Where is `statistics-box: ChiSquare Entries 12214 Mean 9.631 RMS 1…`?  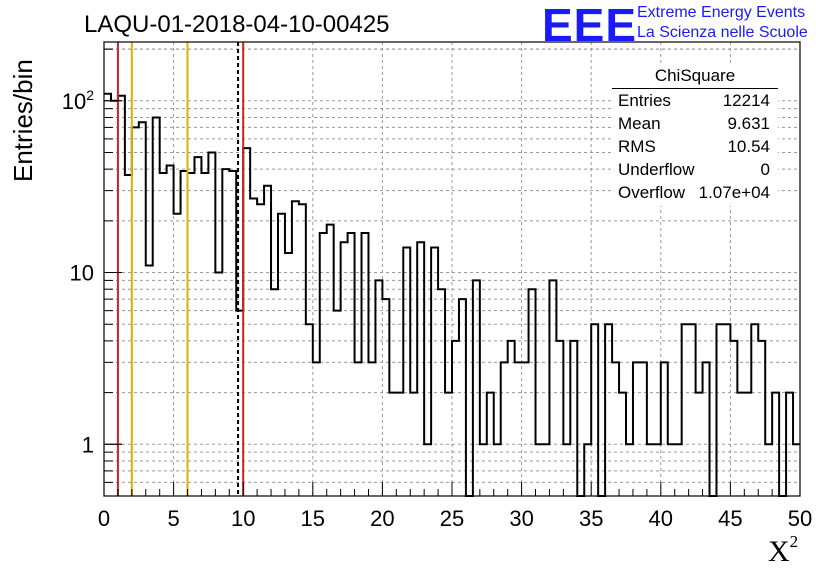 statistics-box: ChiSquare Entries 12214 Mean 9.631 RMS 1… is located at coordinates (695, 136).